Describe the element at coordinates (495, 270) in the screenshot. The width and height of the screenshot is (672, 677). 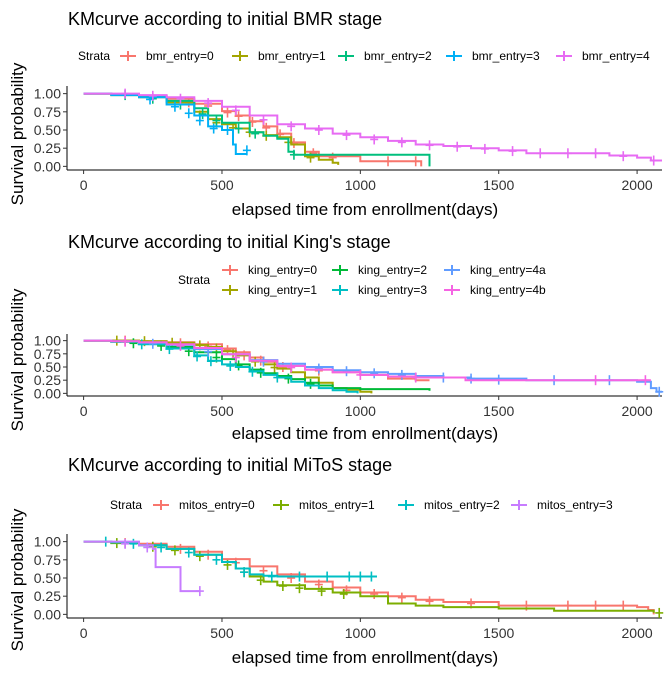
I see `legend-item-king_entry=4a: king_entry=4a` at that location.